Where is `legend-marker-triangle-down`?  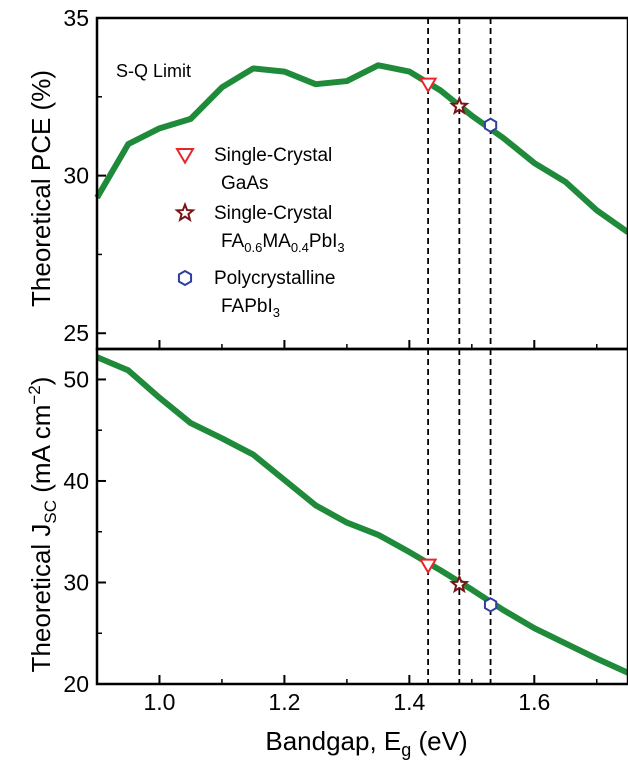
legend-marker-triangle-down is located at coordinates (185, 156).